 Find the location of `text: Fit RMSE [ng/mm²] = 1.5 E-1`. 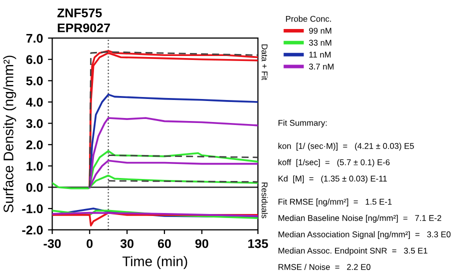

text: Fit RMSE [ng/mm²] = 1.5 E-1 is located at coordinates (335, 202).